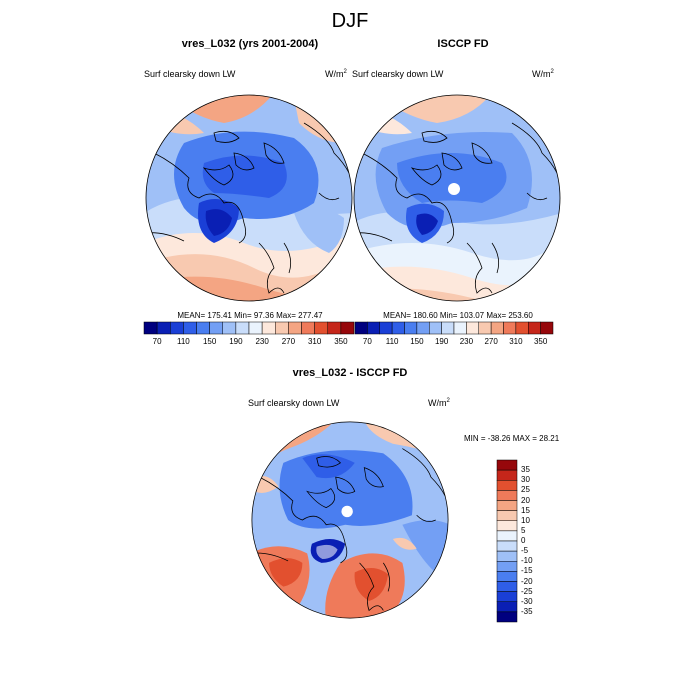 This screenshot has width=700, height=700. What do you see at coordinates (190, 74) in the screenshot?
I see `panel1-variable-label: Surf clearsky down LW` at bounding box center [190, 74].